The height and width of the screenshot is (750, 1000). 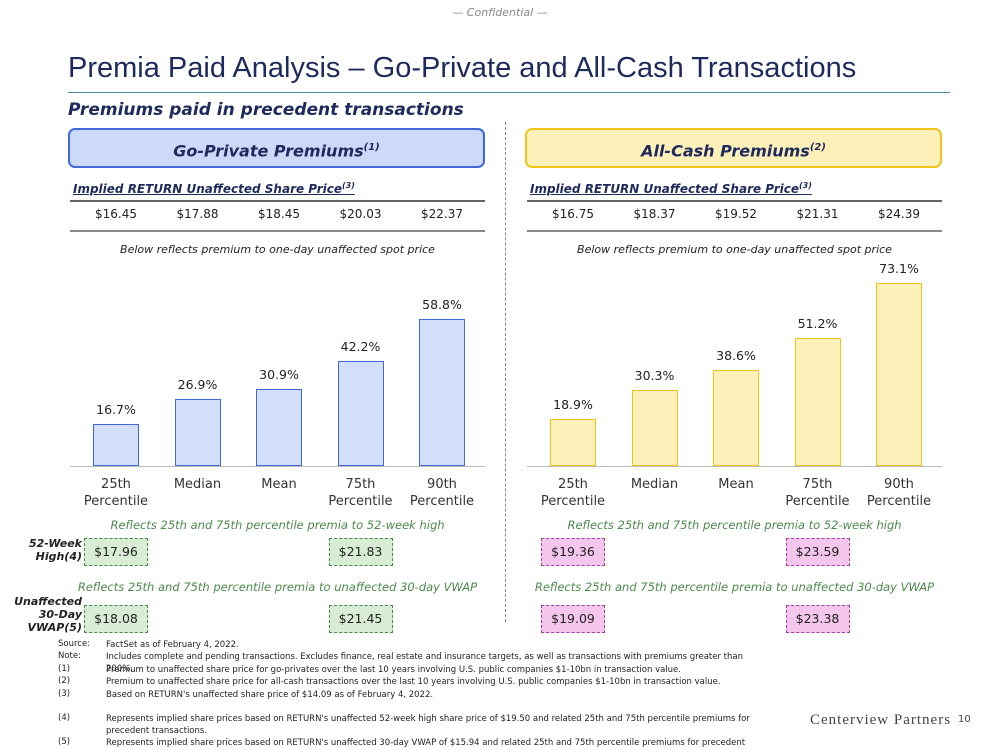 What do you see at coordinates (573, 404) in the screenshot?
I see `value-label: 18.9%` at bounding box center [573, 404].